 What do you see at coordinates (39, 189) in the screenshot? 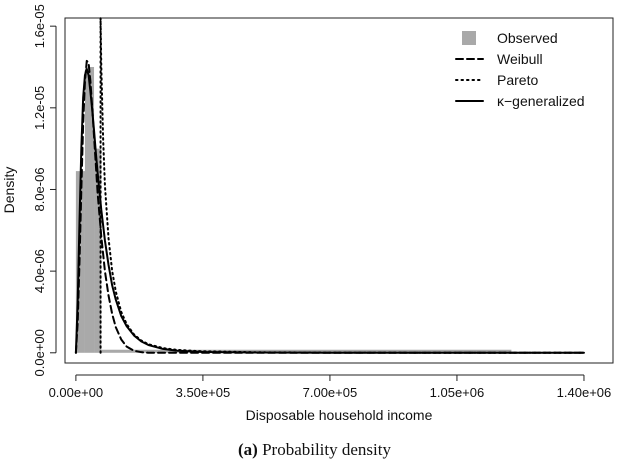
I see `y-tick-label-3: 8.0e-06` at bounding box center [39, 189].